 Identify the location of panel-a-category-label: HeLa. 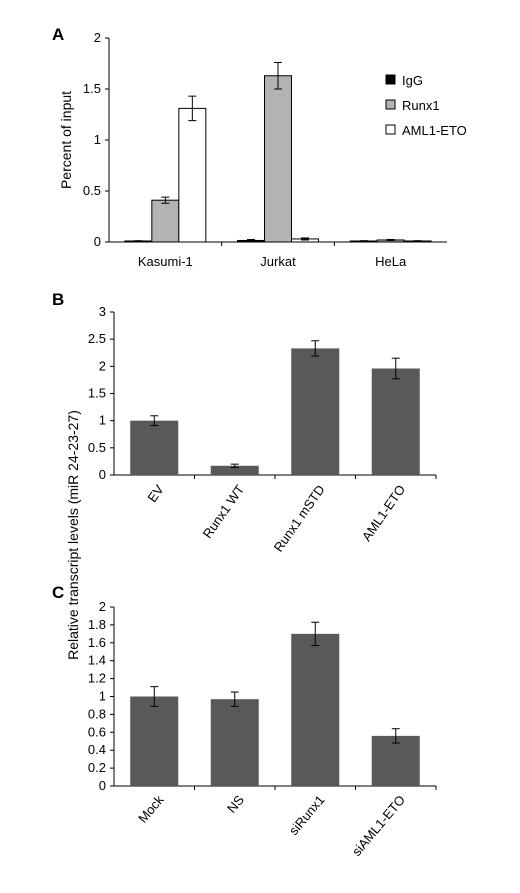
(391, 261).